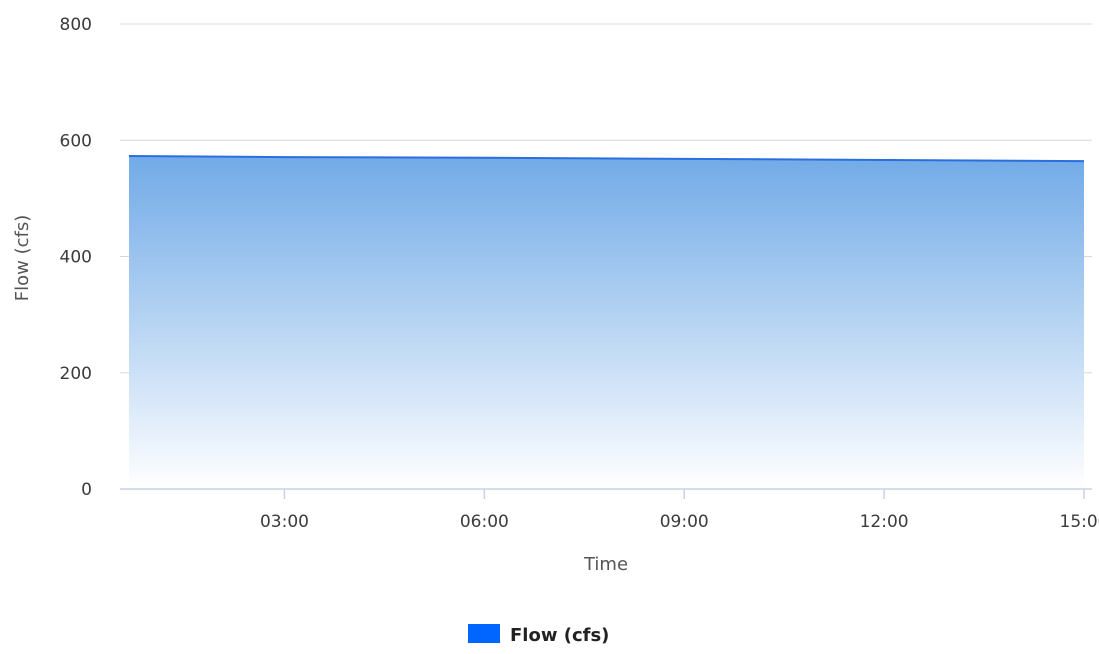  What do you see at coordinates (76, 374) in the screenshot?
I see `y-tick-label: 200` at bounding box center [76, 374].